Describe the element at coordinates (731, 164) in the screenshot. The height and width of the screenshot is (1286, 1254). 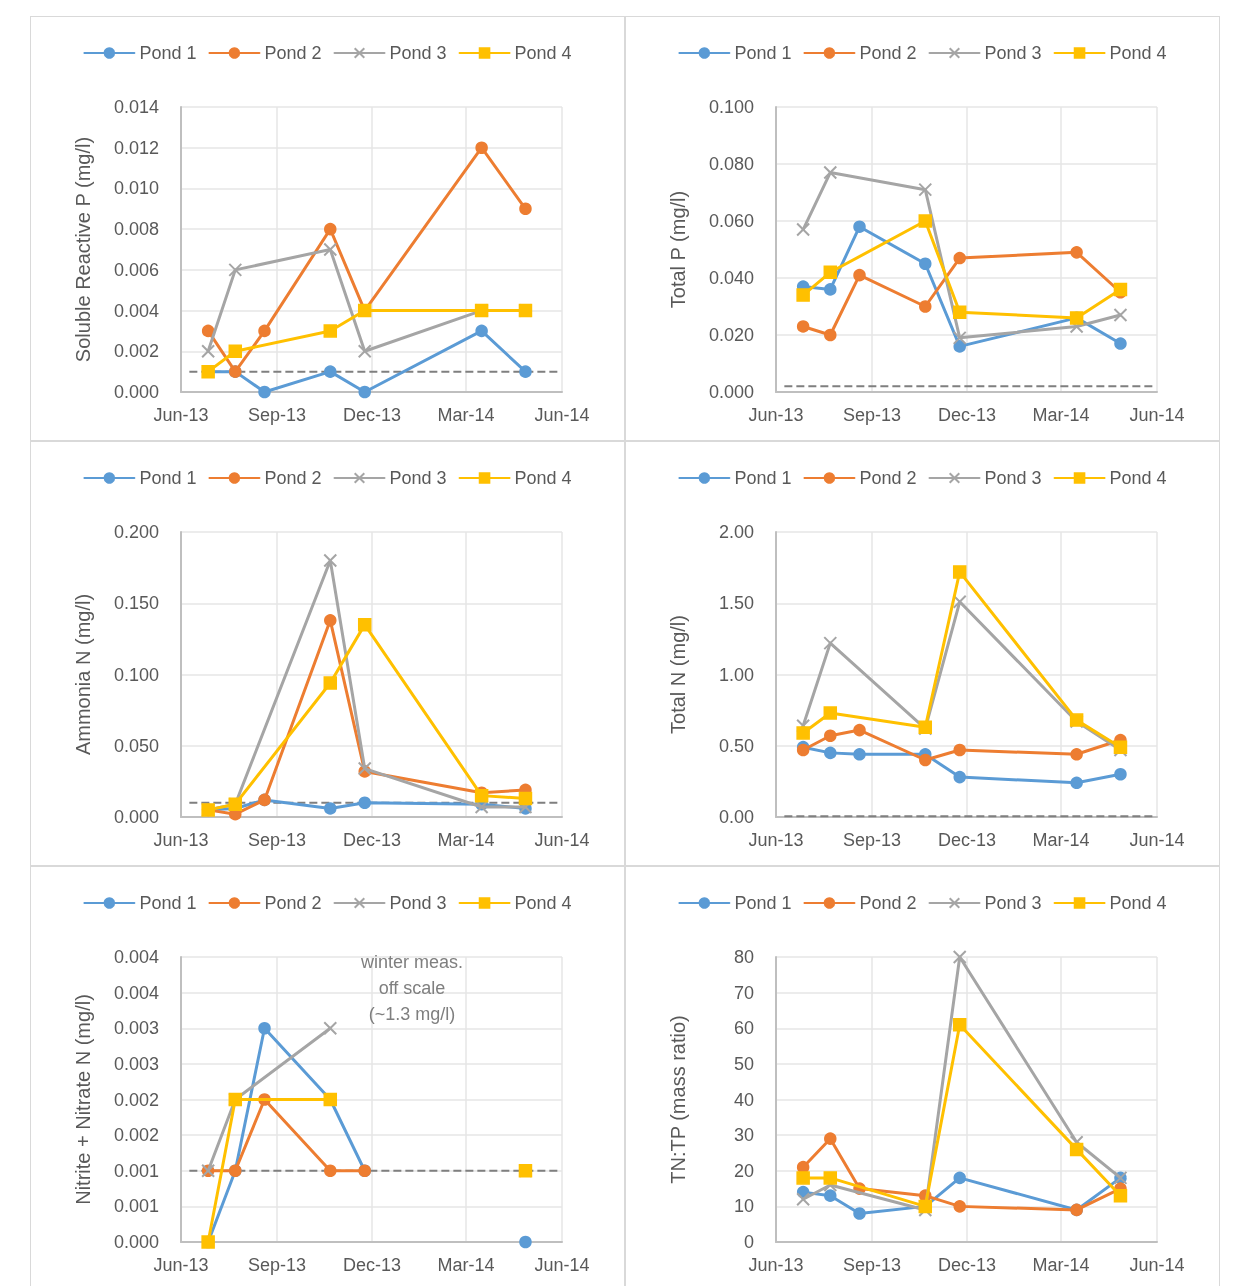
I see `y-tick-label: 0.080` at that location.